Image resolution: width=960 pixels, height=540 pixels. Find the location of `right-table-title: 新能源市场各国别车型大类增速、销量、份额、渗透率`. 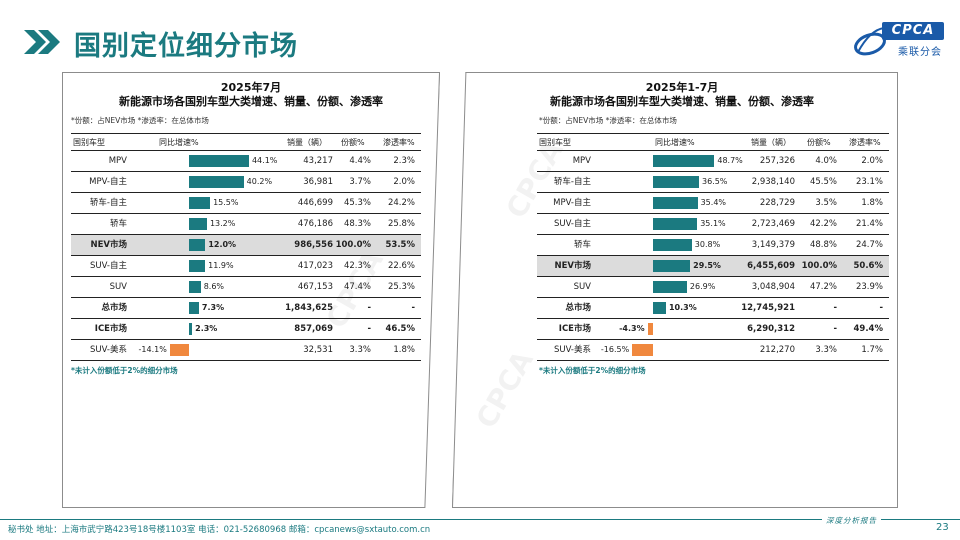

right-table-title: 新能源市场各国别车型大类增速、销量、份额、渗透率 is located at coordinates (682, 101).